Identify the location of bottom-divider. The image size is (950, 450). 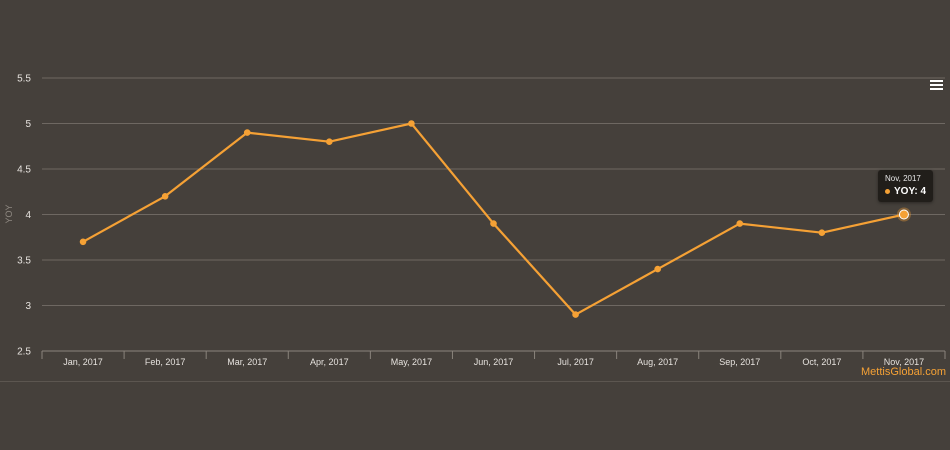
(475, 381).